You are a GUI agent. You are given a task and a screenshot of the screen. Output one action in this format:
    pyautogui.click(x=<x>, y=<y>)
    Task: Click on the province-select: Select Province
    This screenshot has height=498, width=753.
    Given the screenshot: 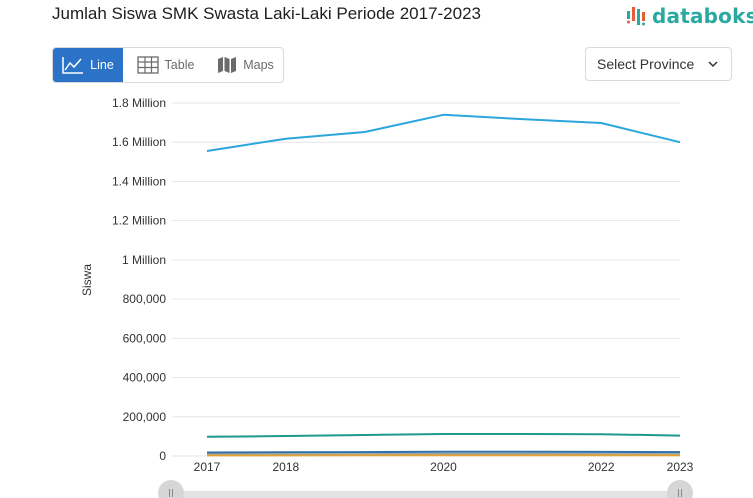 What is the action you would take?
    pyautogui.click(x=658, y=64)
    